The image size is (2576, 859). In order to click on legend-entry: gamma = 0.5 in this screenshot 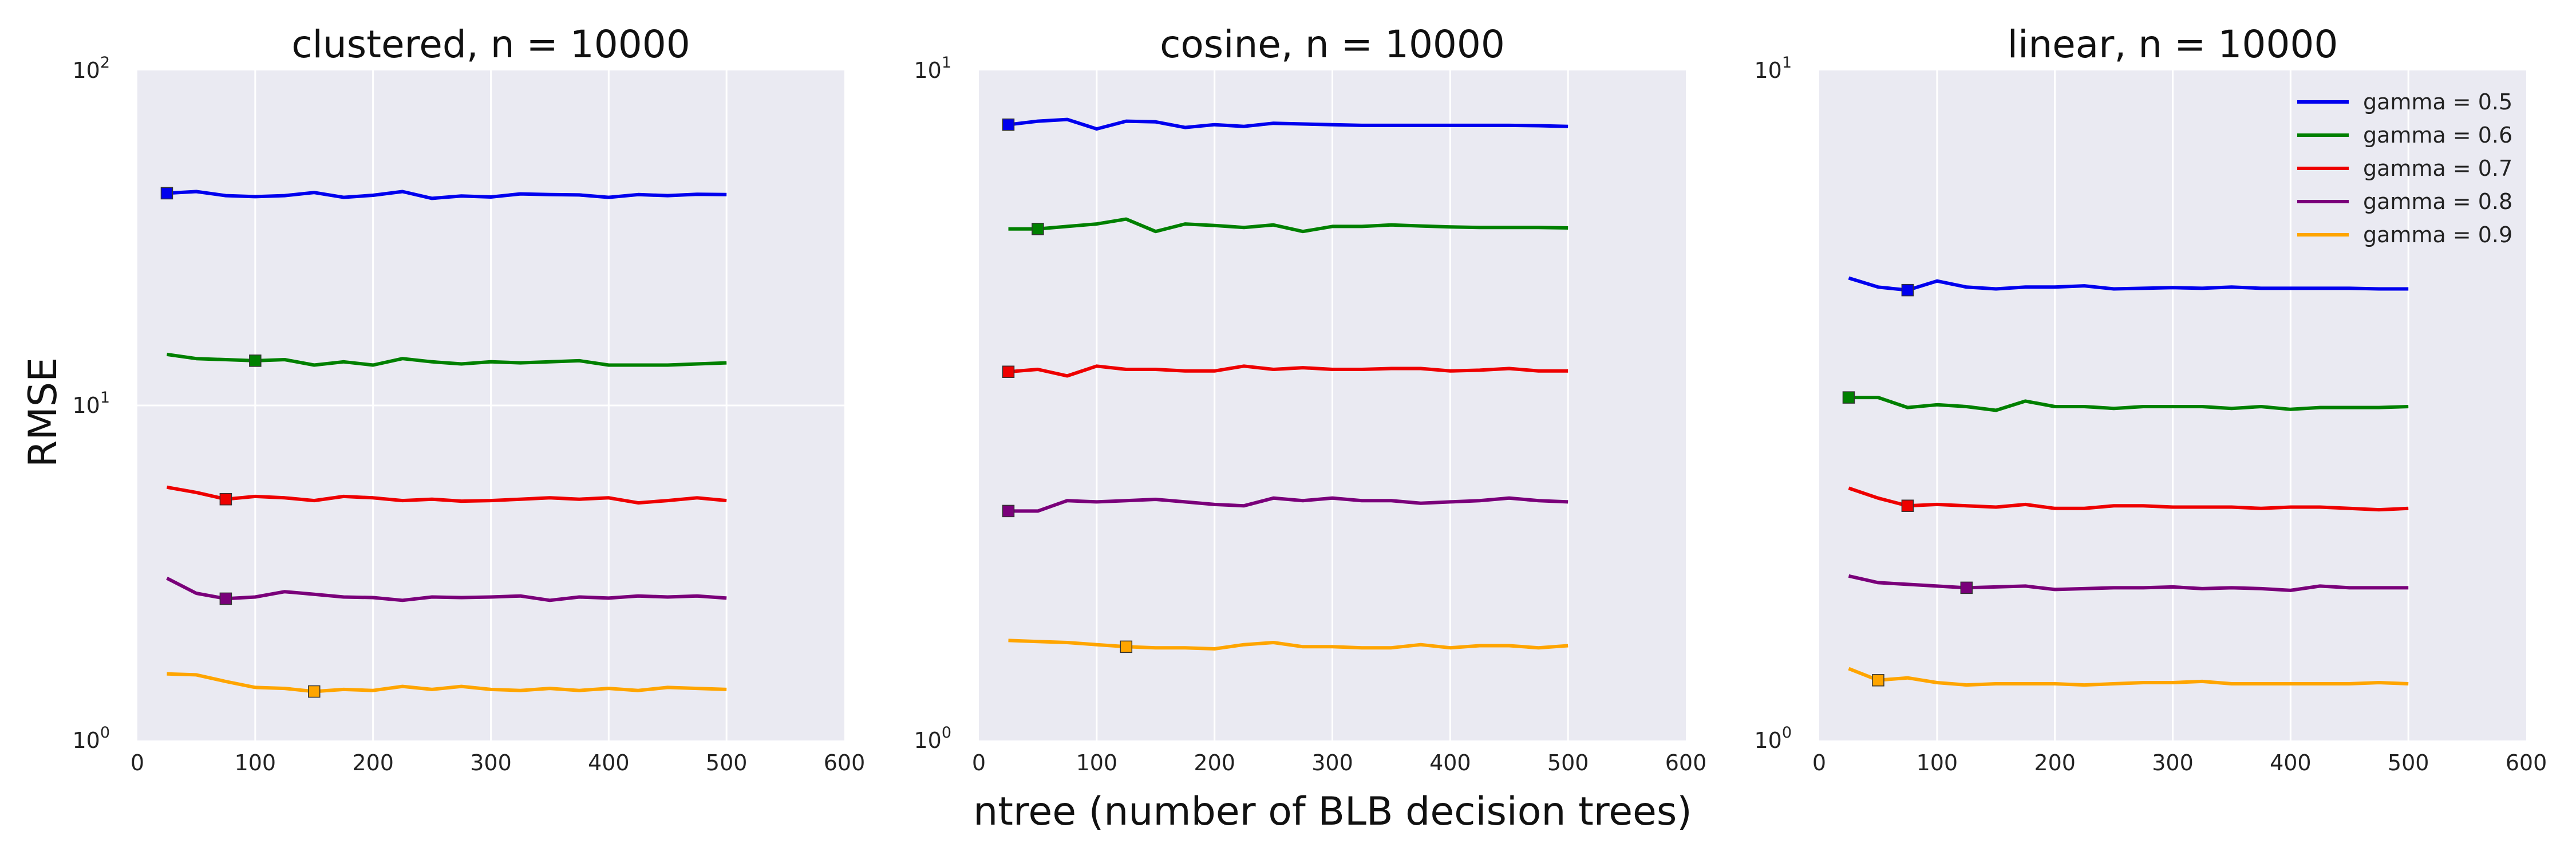, I will do `click(2437, 102)`.